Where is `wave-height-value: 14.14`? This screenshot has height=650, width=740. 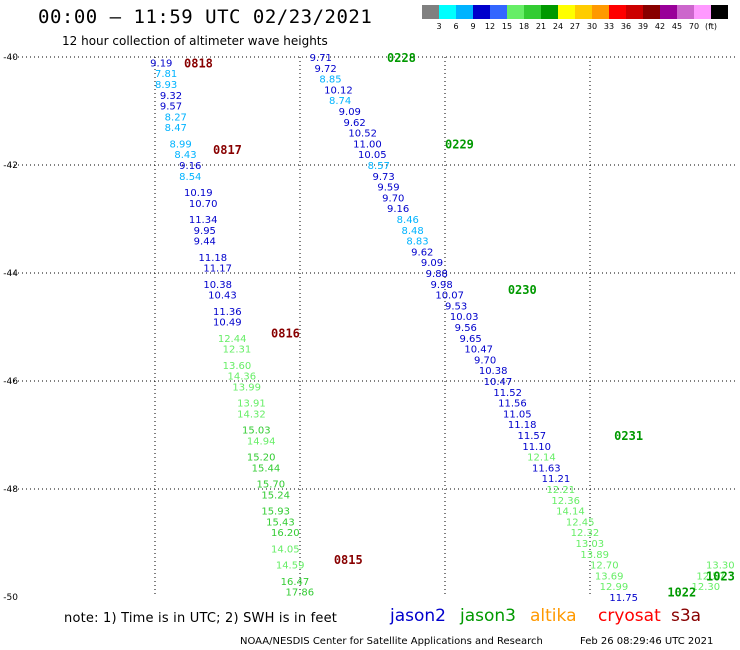
wave-height-value: 14.14 is located at coordinates (570, 512).